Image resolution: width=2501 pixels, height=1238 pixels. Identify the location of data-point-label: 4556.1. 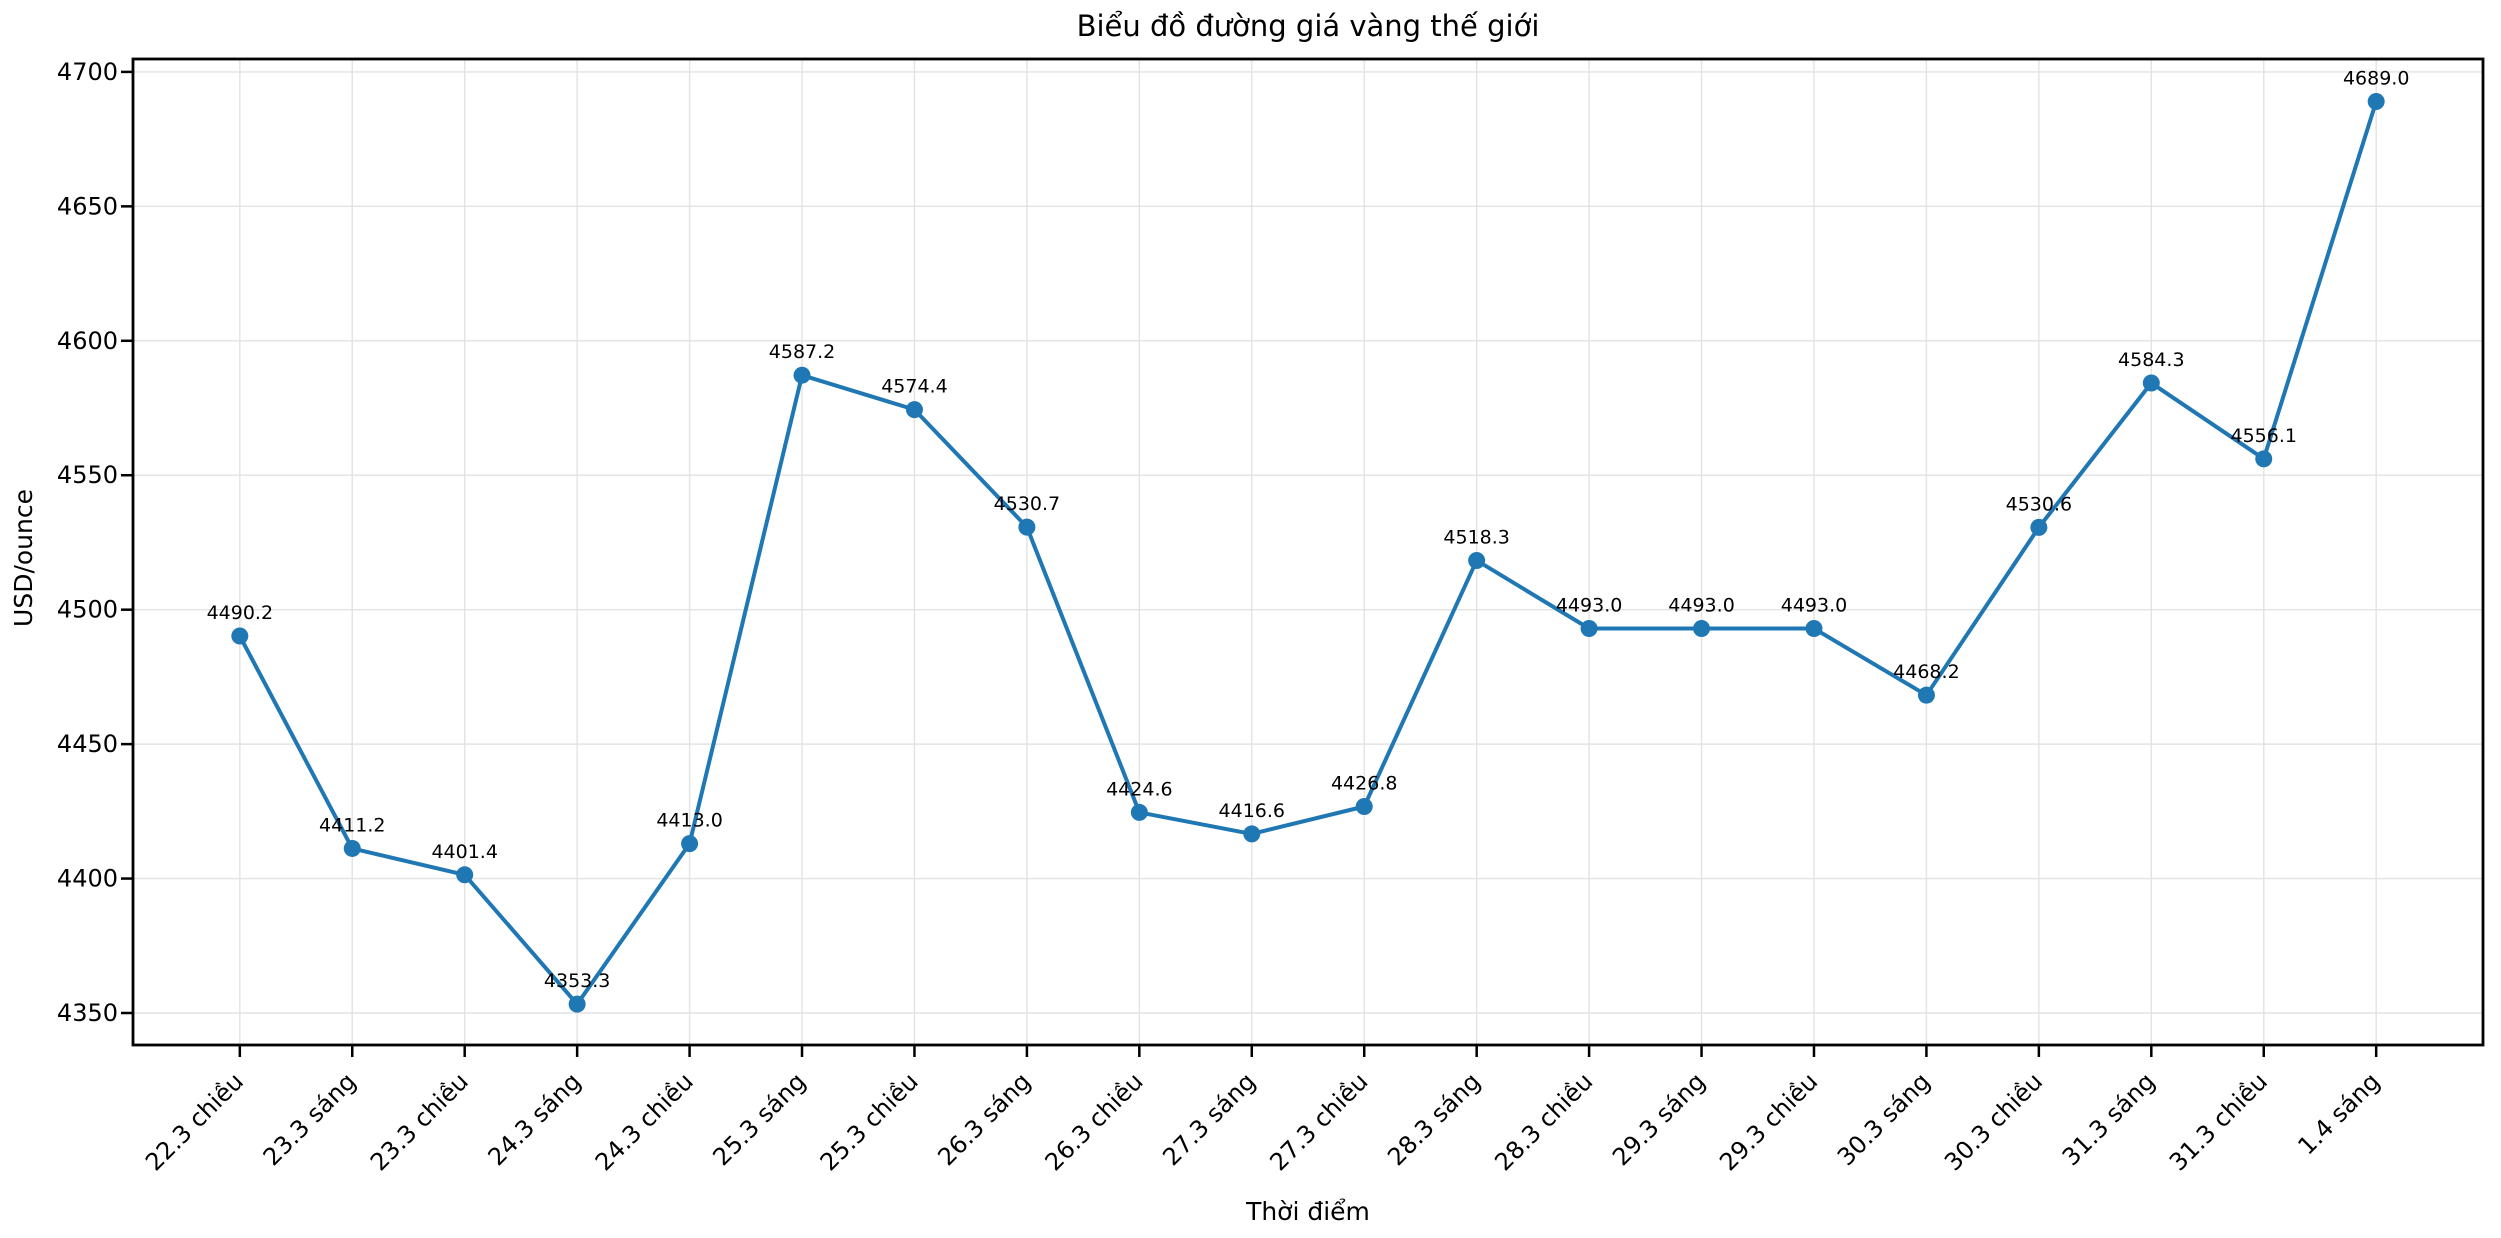
(2263, 436).